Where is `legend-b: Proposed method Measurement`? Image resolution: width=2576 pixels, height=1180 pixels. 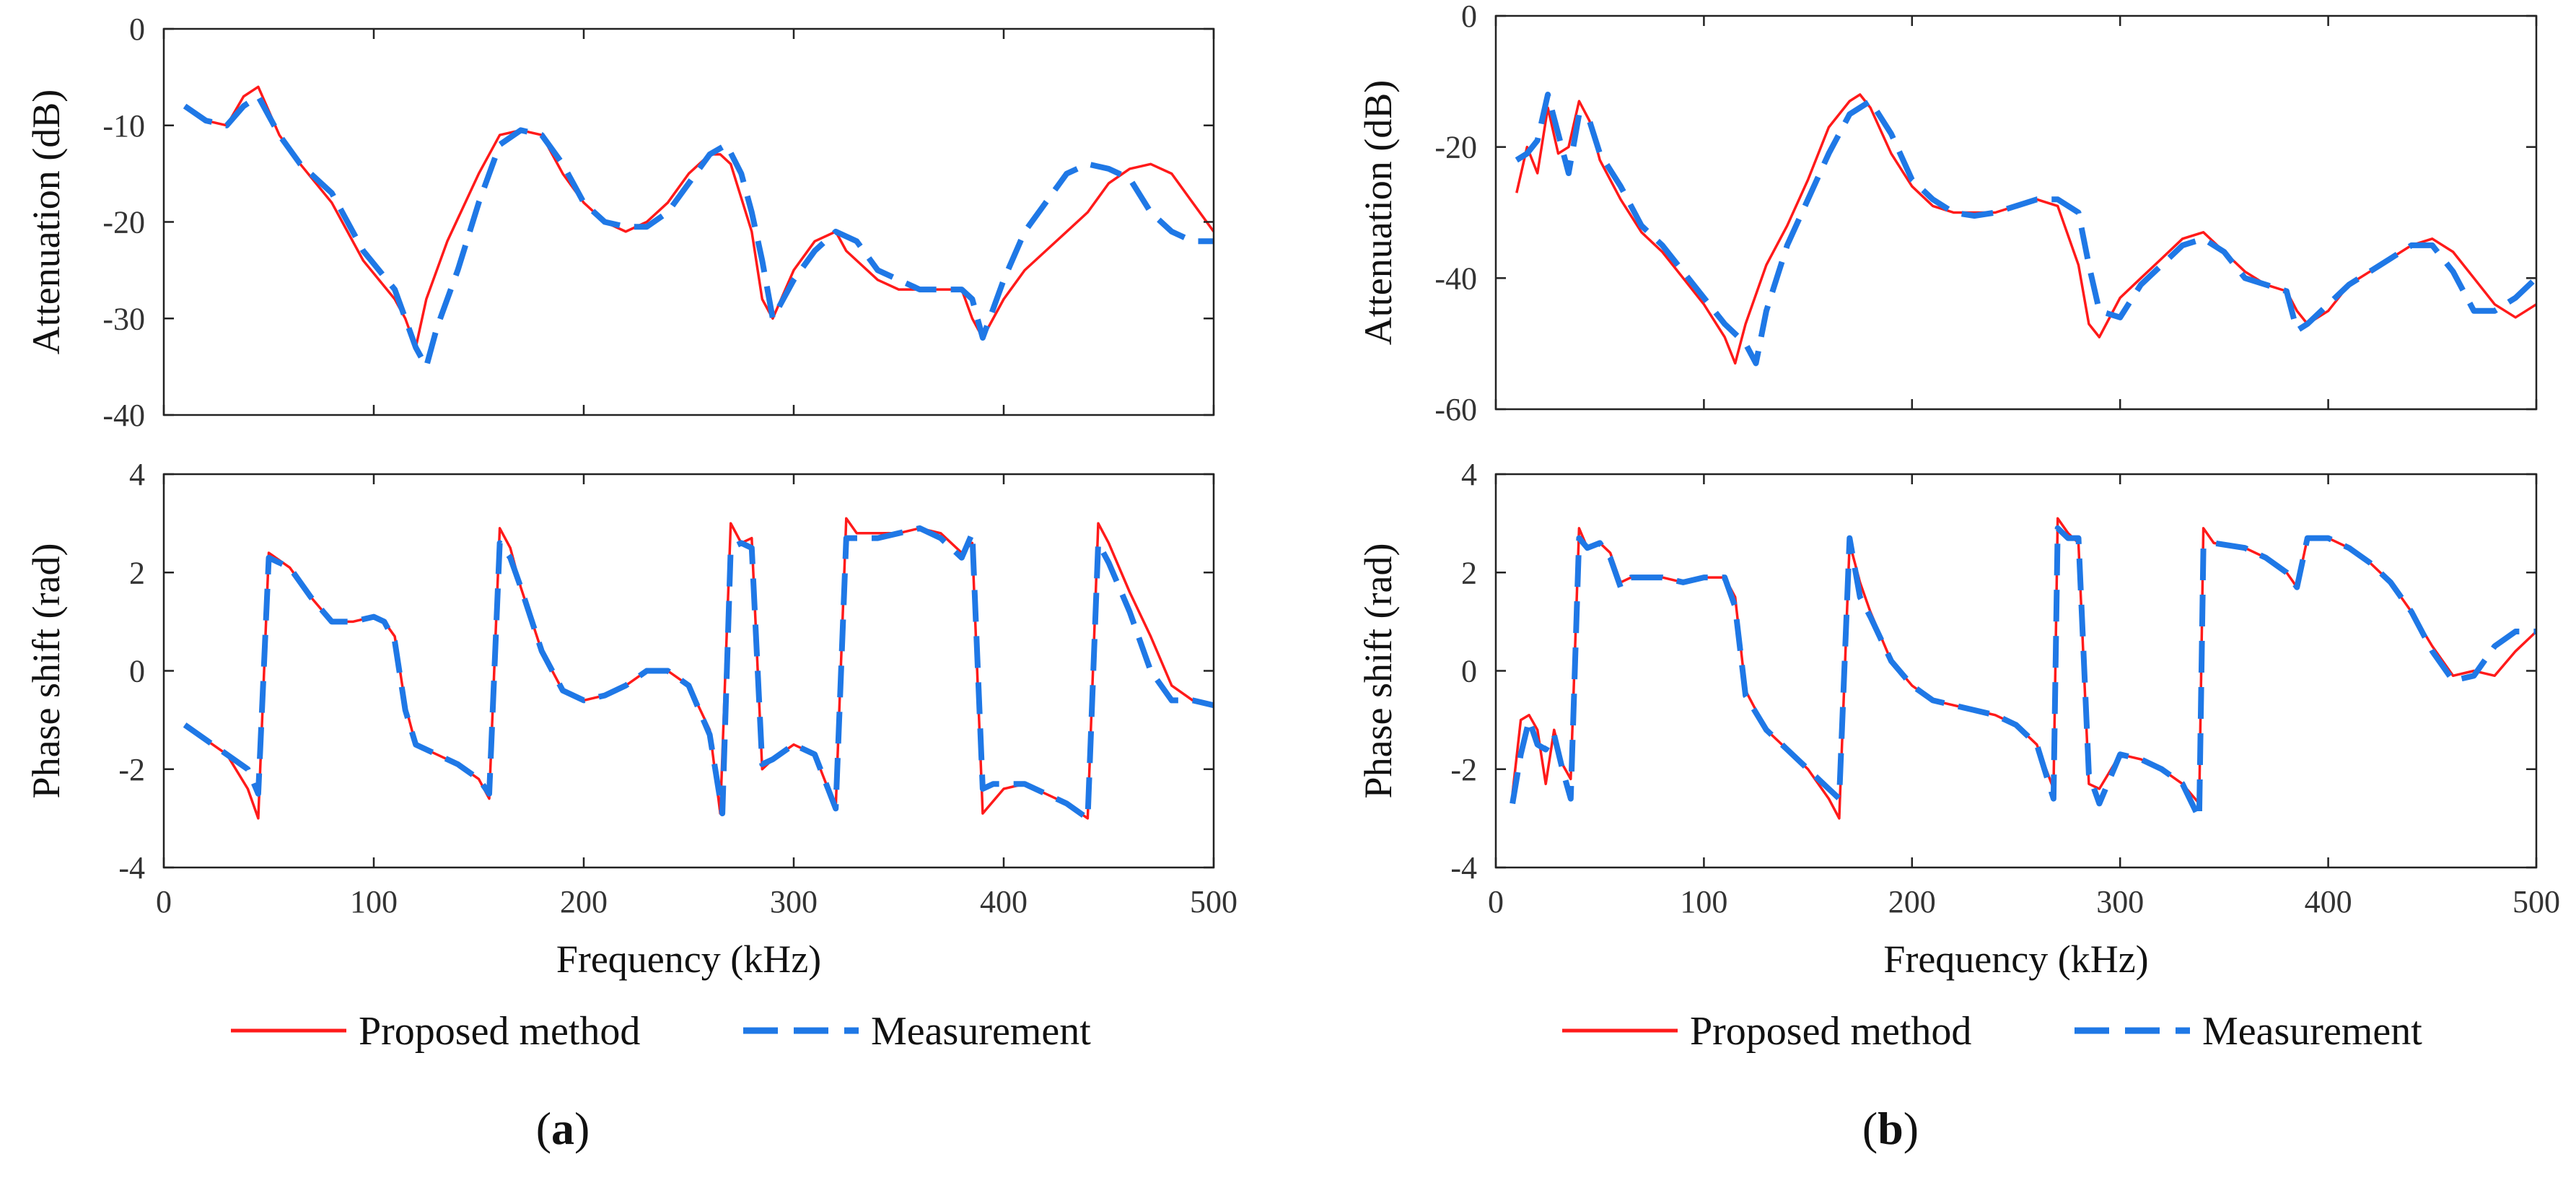
legend-b: Proposed method Measurement is located at coordinates (1992, 1031).